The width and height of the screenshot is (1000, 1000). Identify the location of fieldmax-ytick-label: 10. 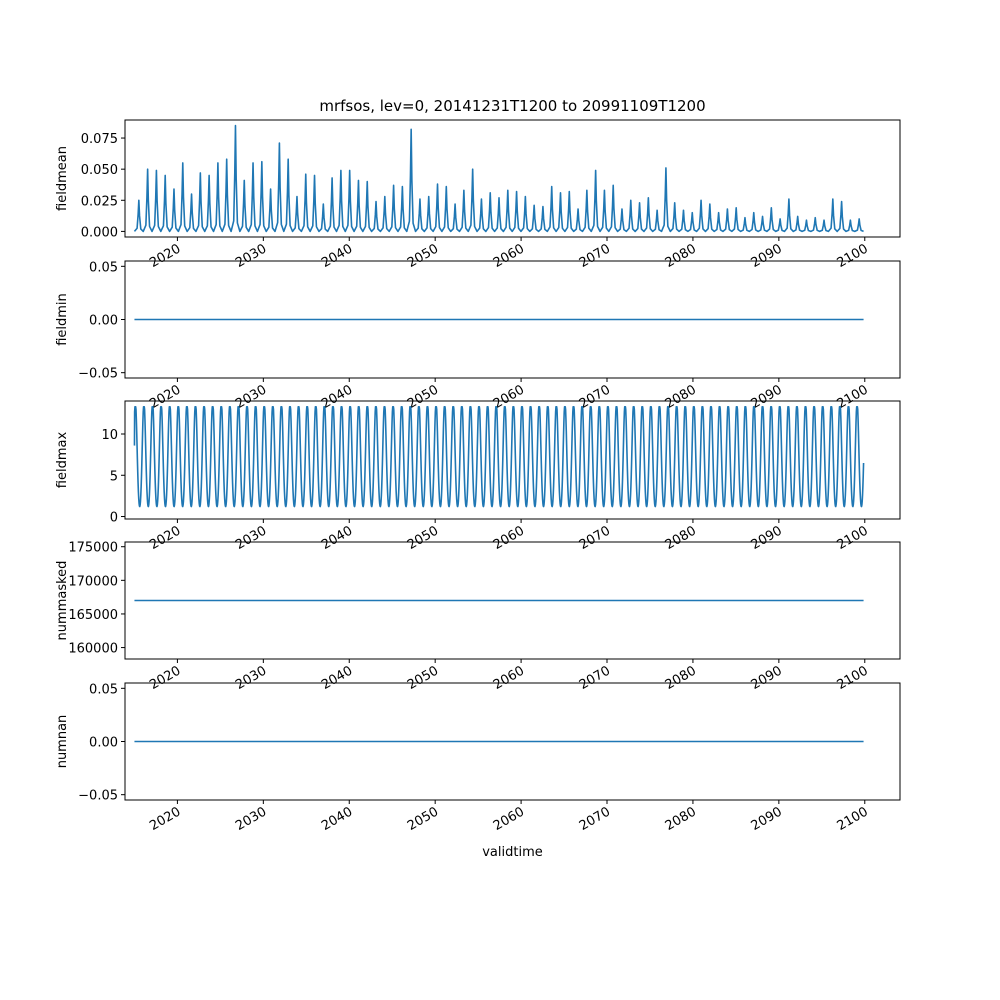
(109, 435).